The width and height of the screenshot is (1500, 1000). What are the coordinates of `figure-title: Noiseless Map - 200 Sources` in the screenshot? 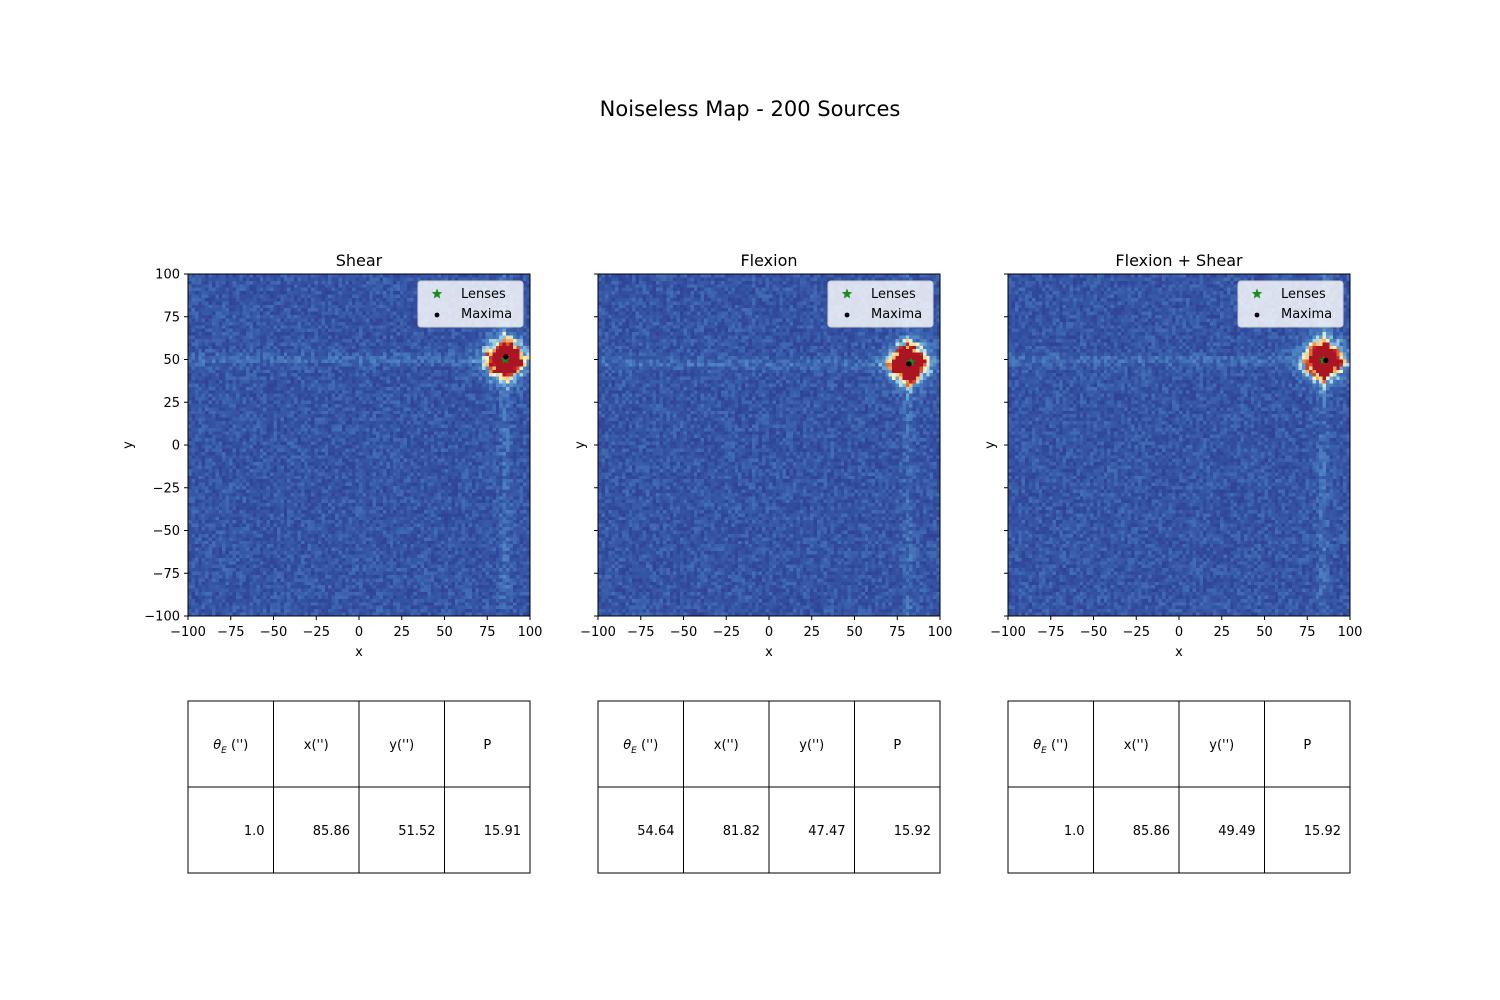 It's located at (750, 109).